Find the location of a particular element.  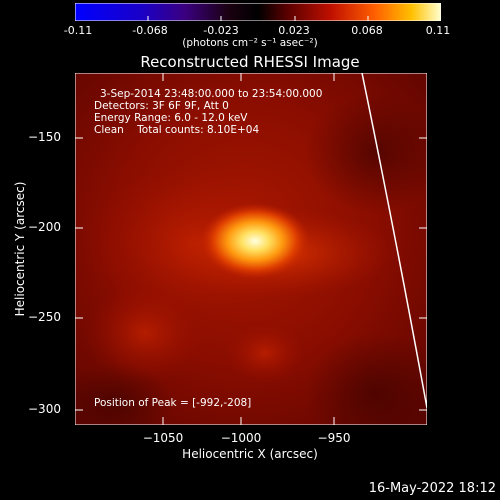

colorbar is located at coordinates (258, 12).